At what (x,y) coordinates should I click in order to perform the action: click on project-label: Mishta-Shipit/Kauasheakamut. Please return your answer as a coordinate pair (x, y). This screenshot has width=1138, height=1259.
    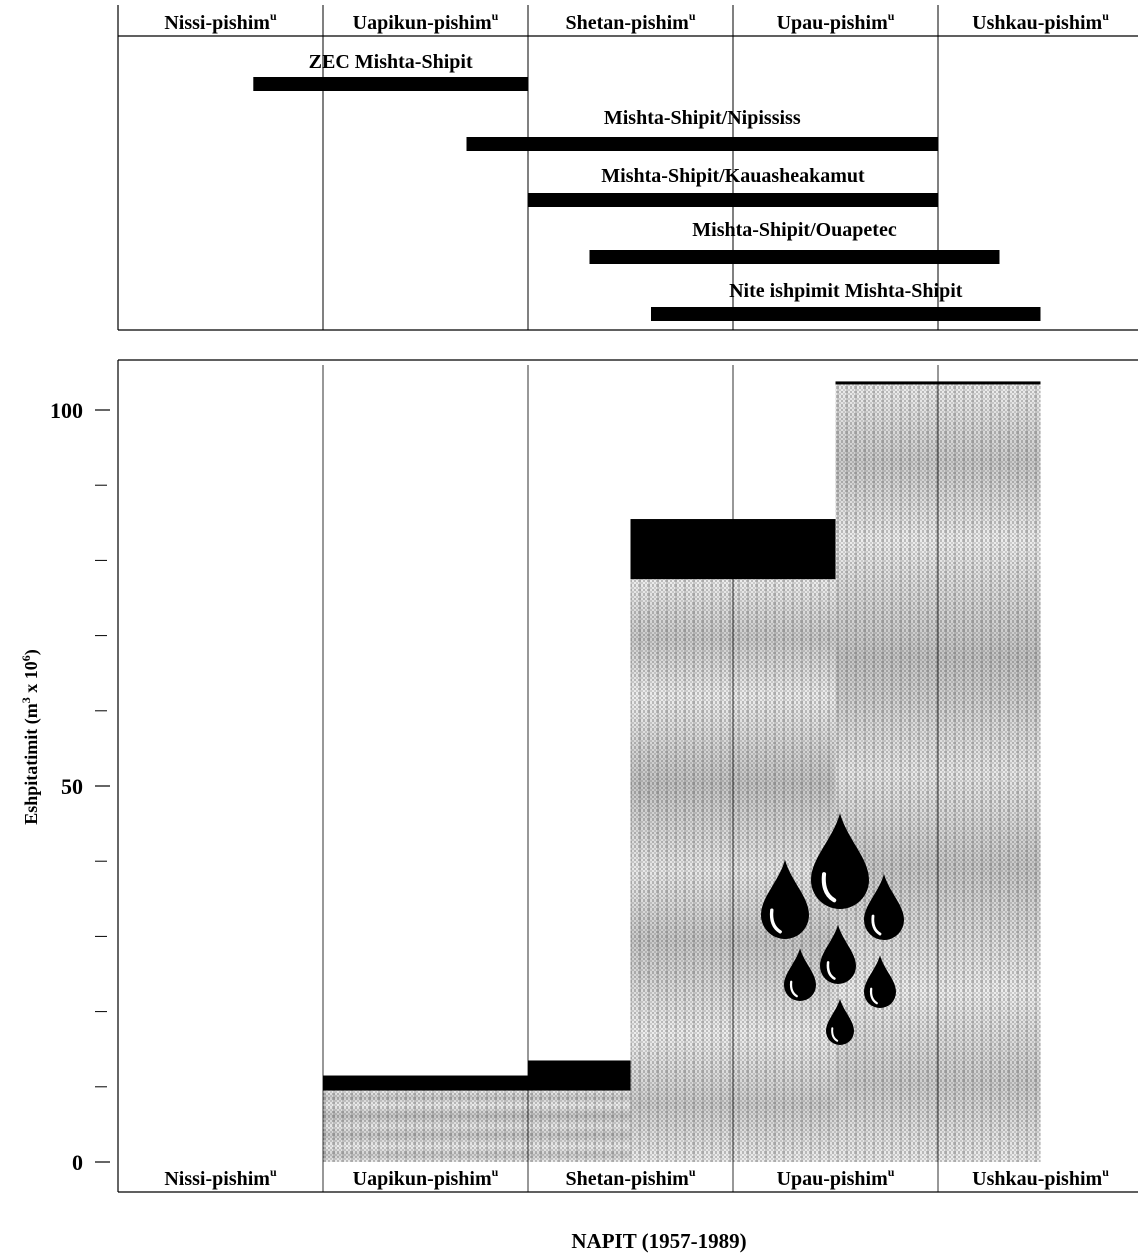
    Looking at the image, I should click on (733, 176).